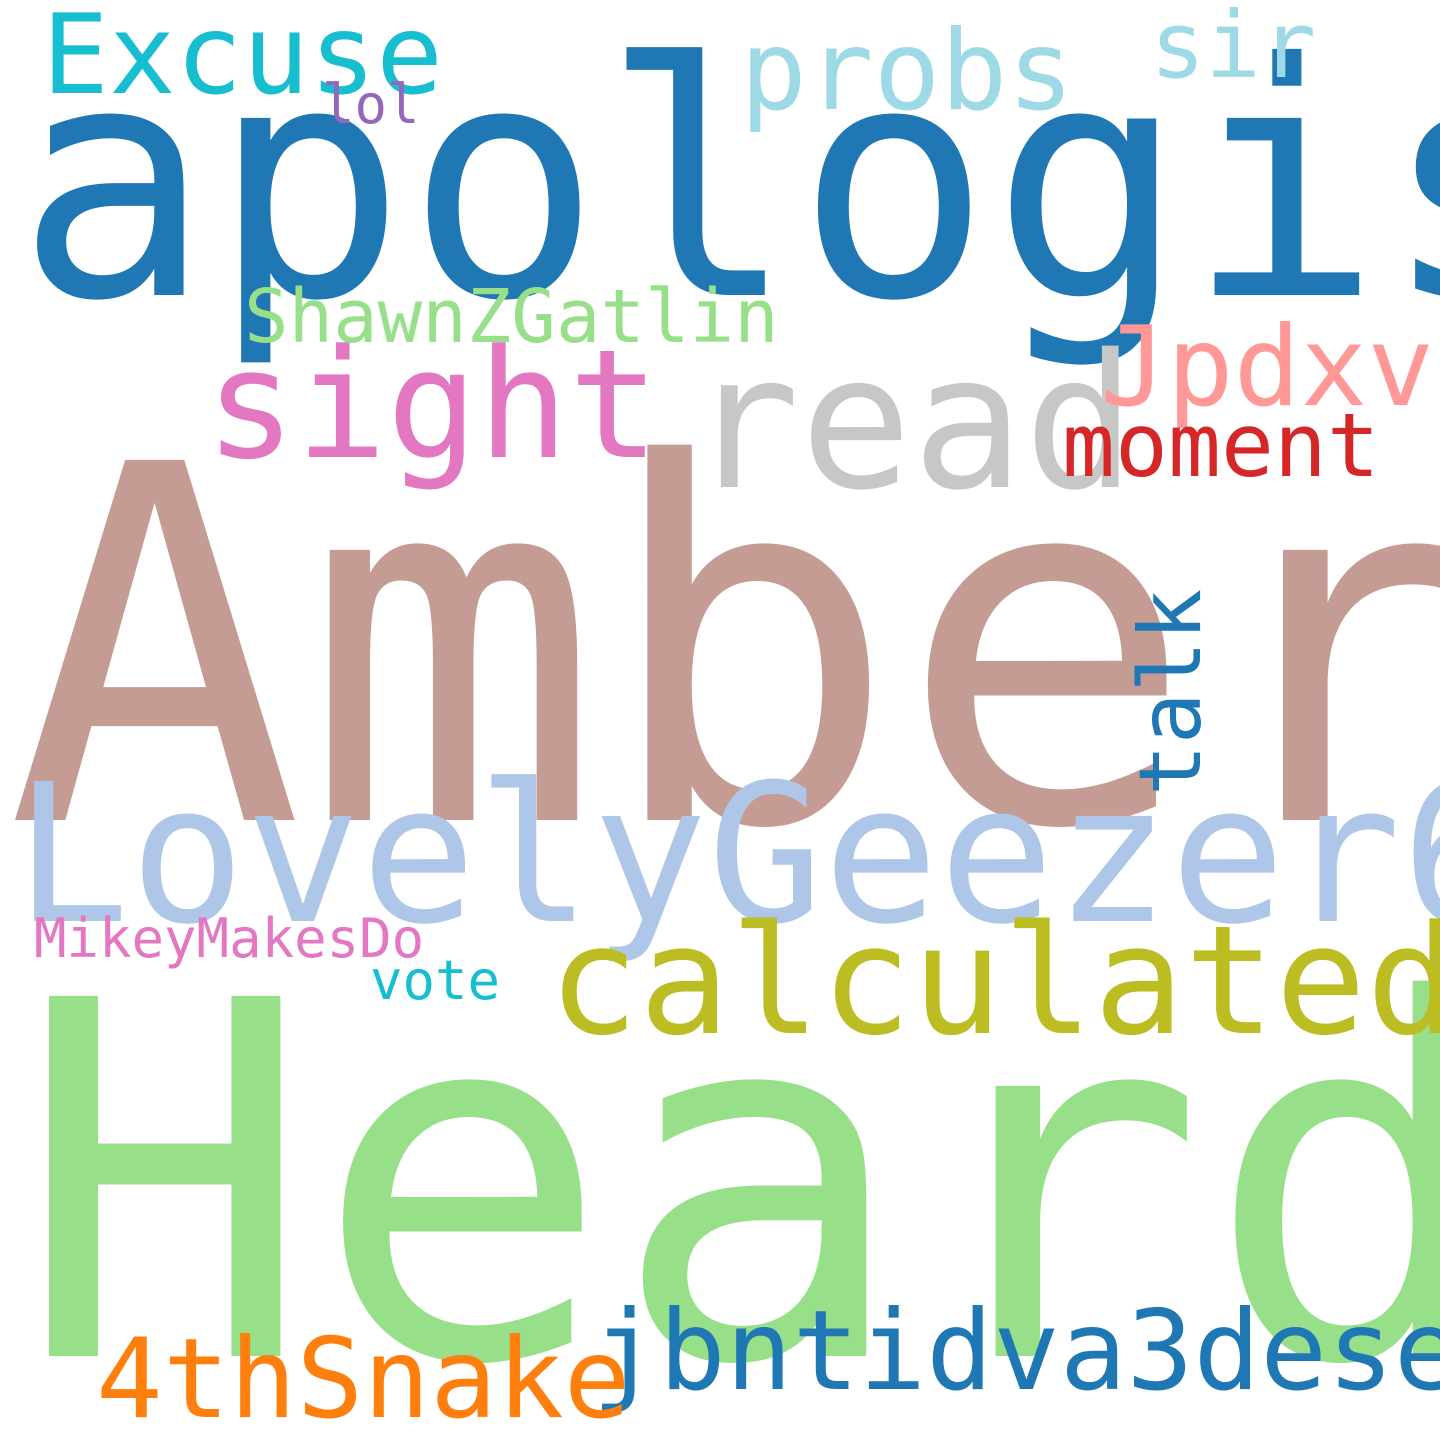 The width and height of the screenshot is (1440, 1440). I want to click on word-moment: moment, so click(1221, 445).